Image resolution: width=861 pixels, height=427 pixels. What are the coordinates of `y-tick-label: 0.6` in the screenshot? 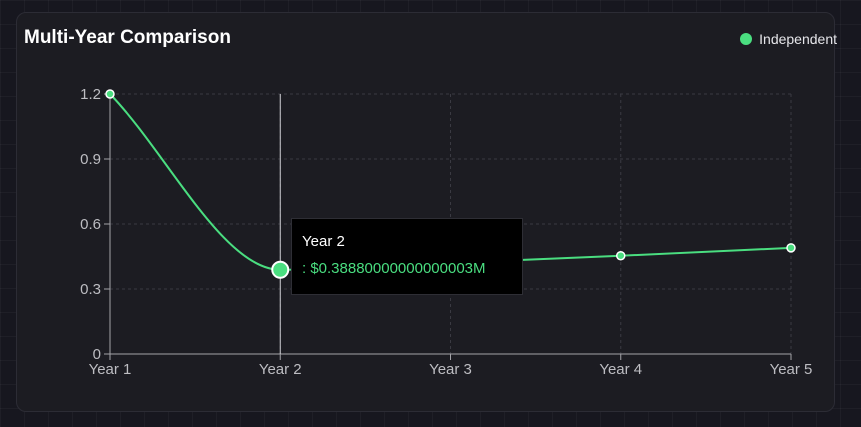 It's located at (90, 224).